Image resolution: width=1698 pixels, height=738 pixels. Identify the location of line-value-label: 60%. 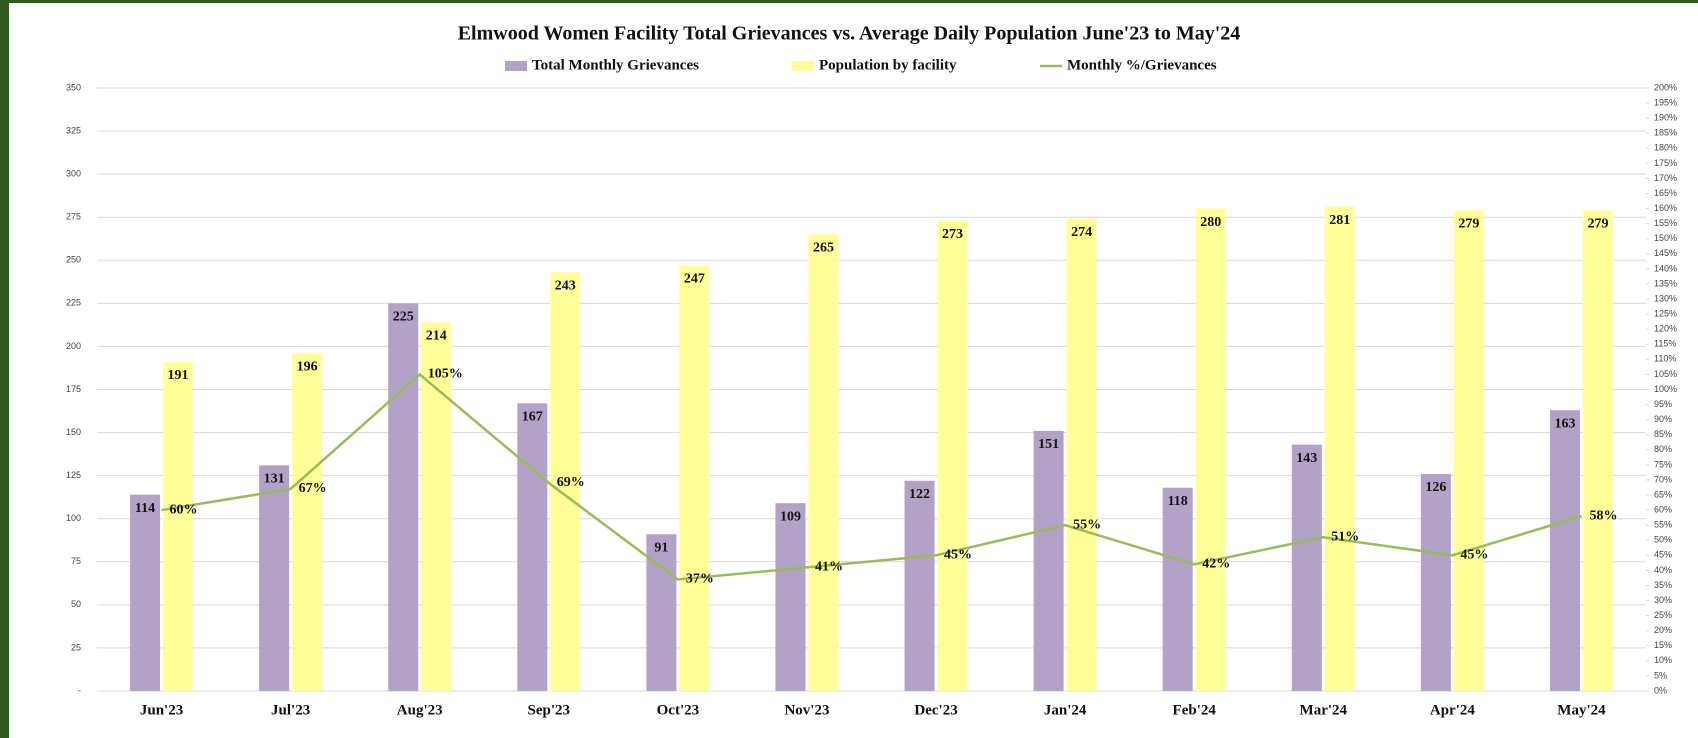
(184, 509).